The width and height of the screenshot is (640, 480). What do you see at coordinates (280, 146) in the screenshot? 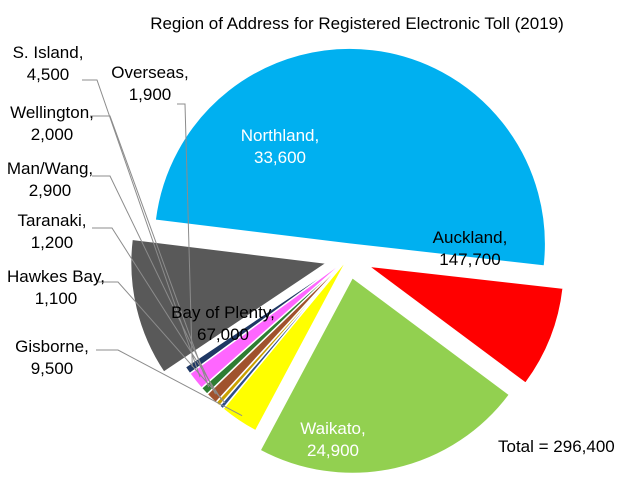
I see `slice-label-northland: Northland, 33,600` at bounding box center [280, 146].